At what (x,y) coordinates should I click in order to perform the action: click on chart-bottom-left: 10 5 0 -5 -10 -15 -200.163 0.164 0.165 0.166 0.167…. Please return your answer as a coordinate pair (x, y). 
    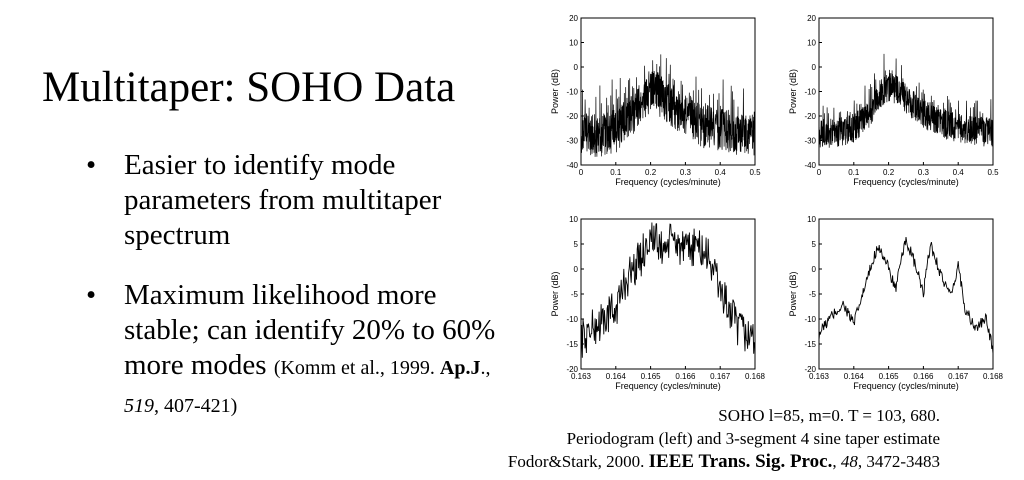
    Looking at the image, I should click on (658, 303).